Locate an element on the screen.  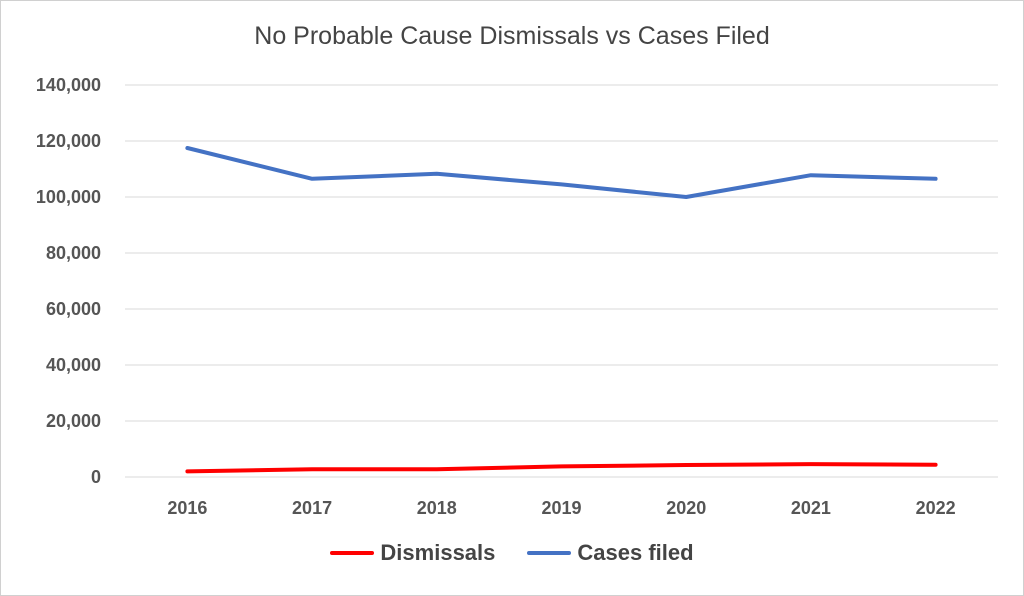
x-tick-label: 2017 is located at coordinates (312, 508).